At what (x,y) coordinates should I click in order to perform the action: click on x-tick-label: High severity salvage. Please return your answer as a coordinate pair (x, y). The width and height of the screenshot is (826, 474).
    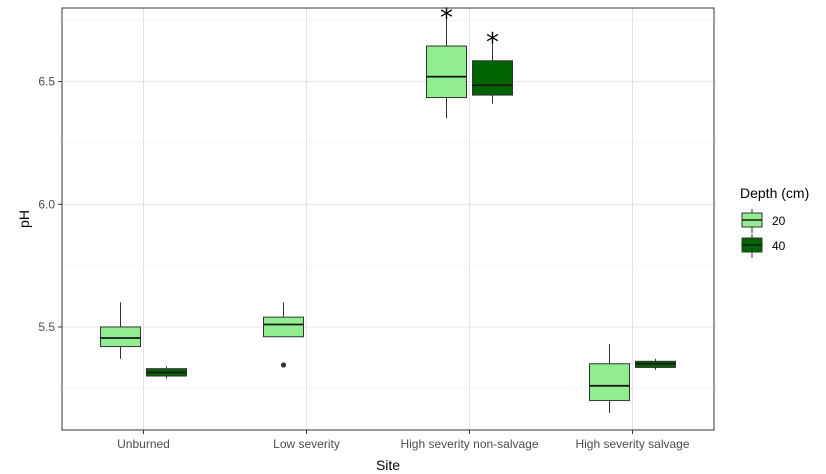
    Looking at the image, I should click on (632, 444).